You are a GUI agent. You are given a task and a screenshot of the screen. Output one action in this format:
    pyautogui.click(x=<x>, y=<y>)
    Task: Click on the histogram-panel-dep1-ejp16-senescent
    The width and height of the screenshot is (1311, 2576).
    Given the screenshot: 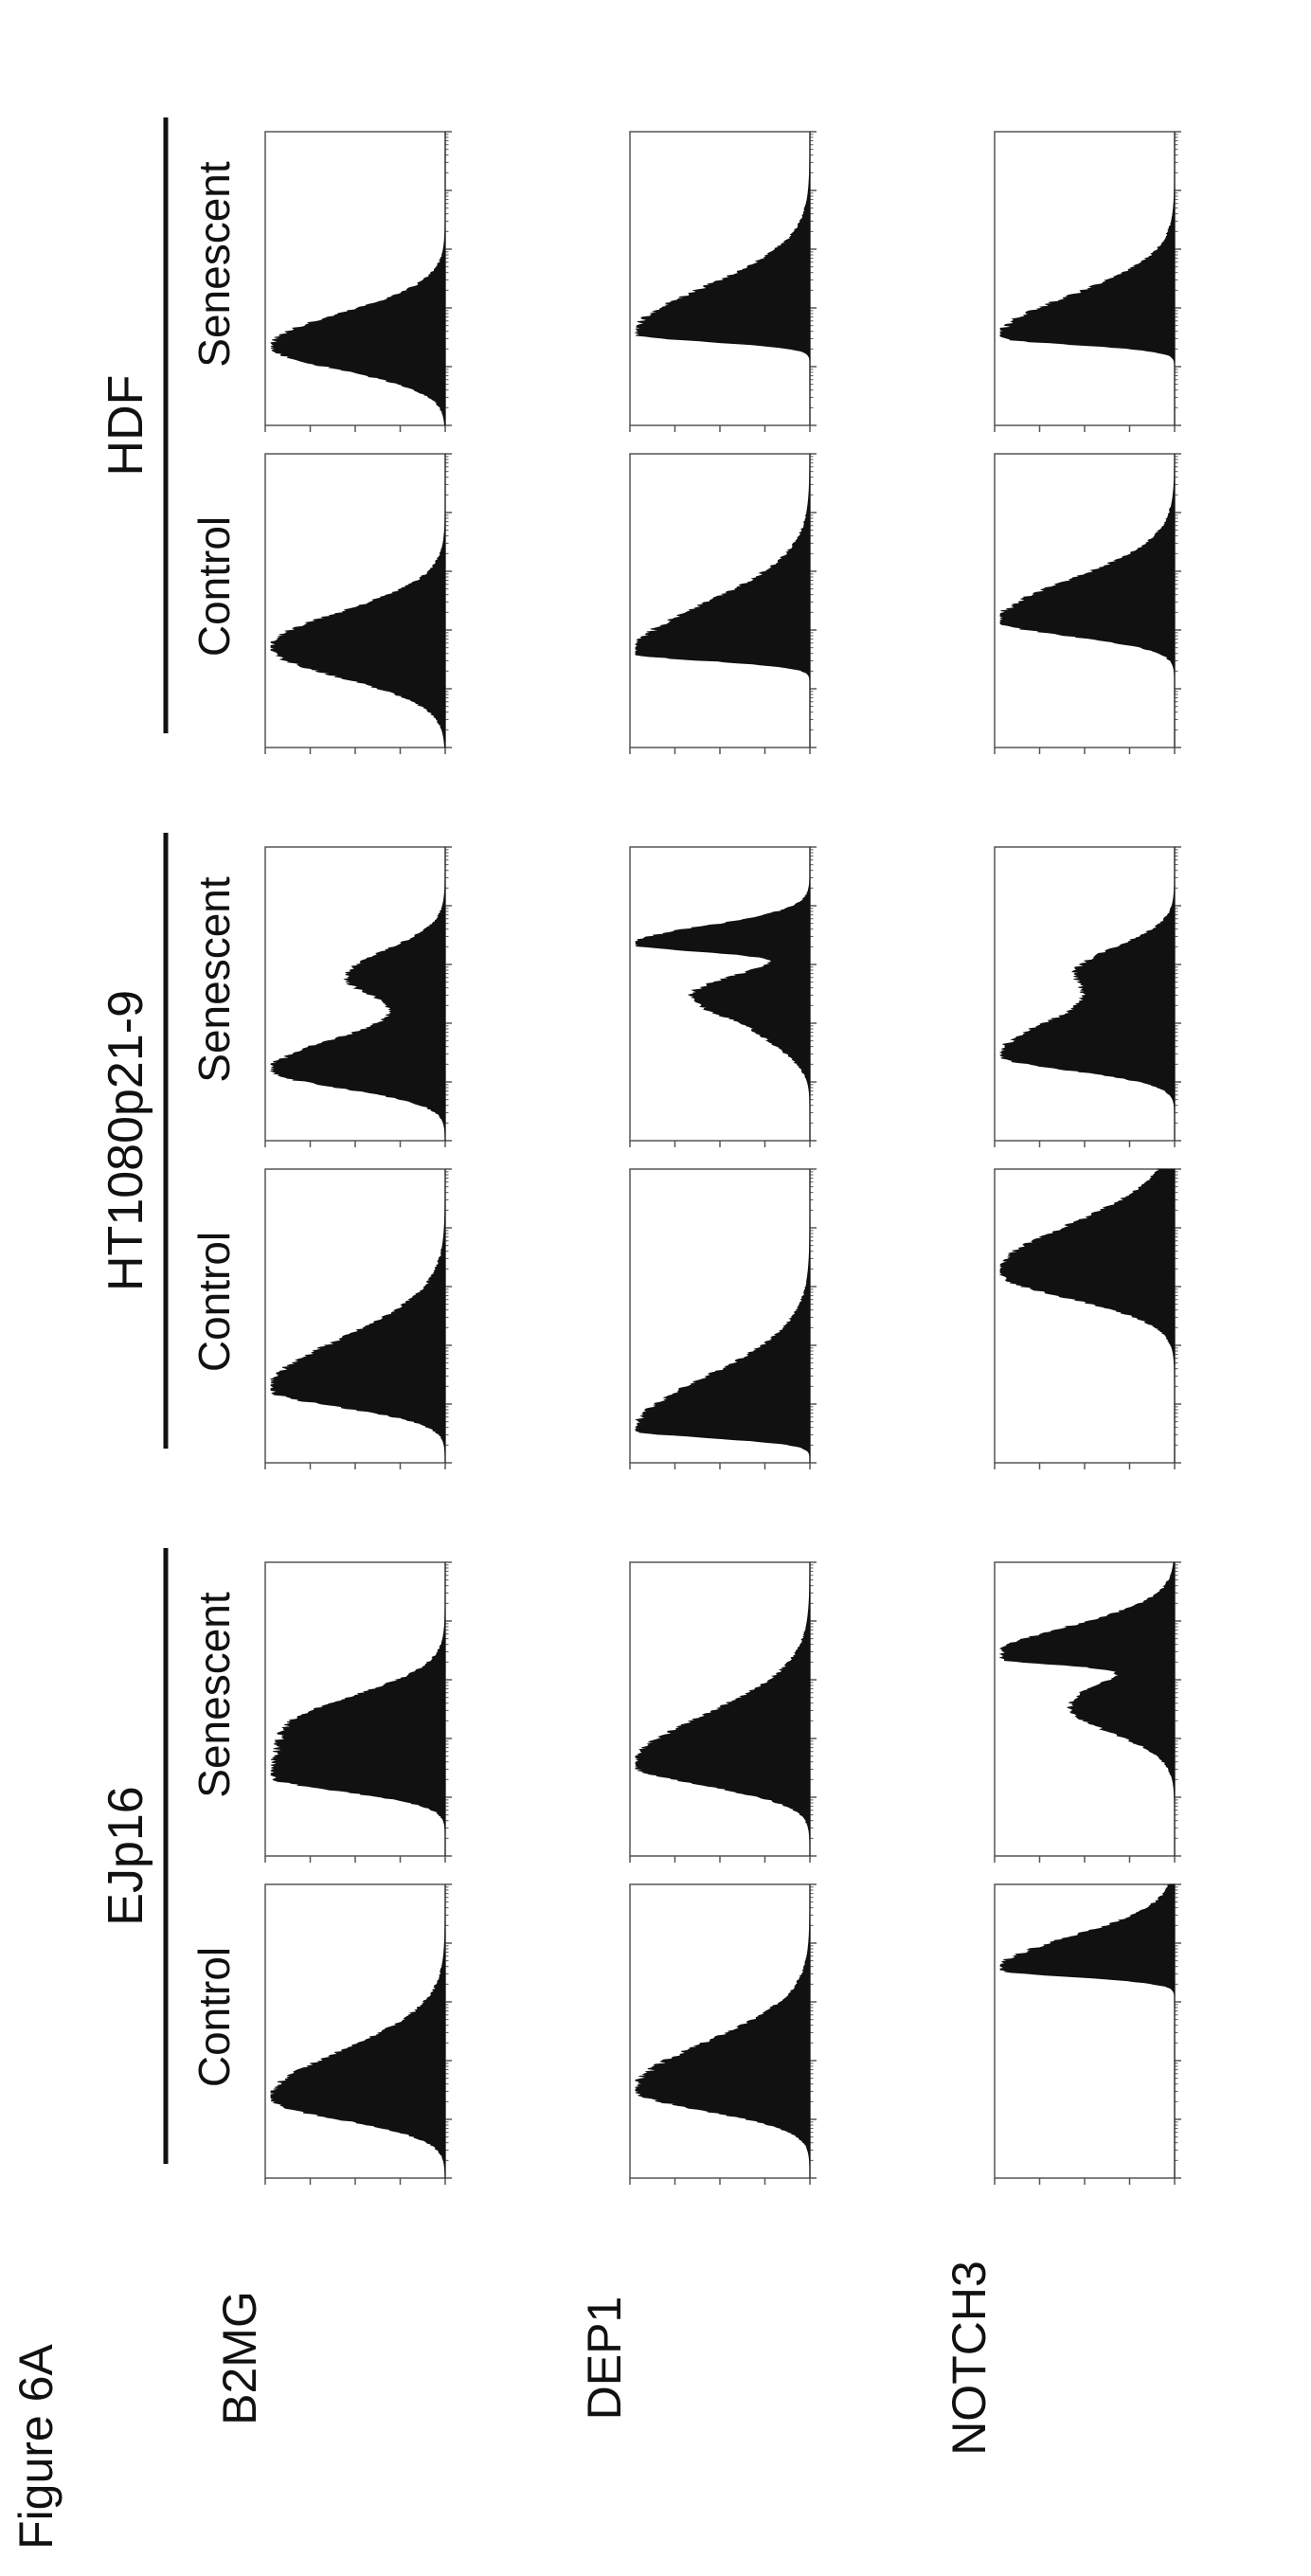 What is the action you would take?
    pyautogui.click(x=723, y=1712)
    